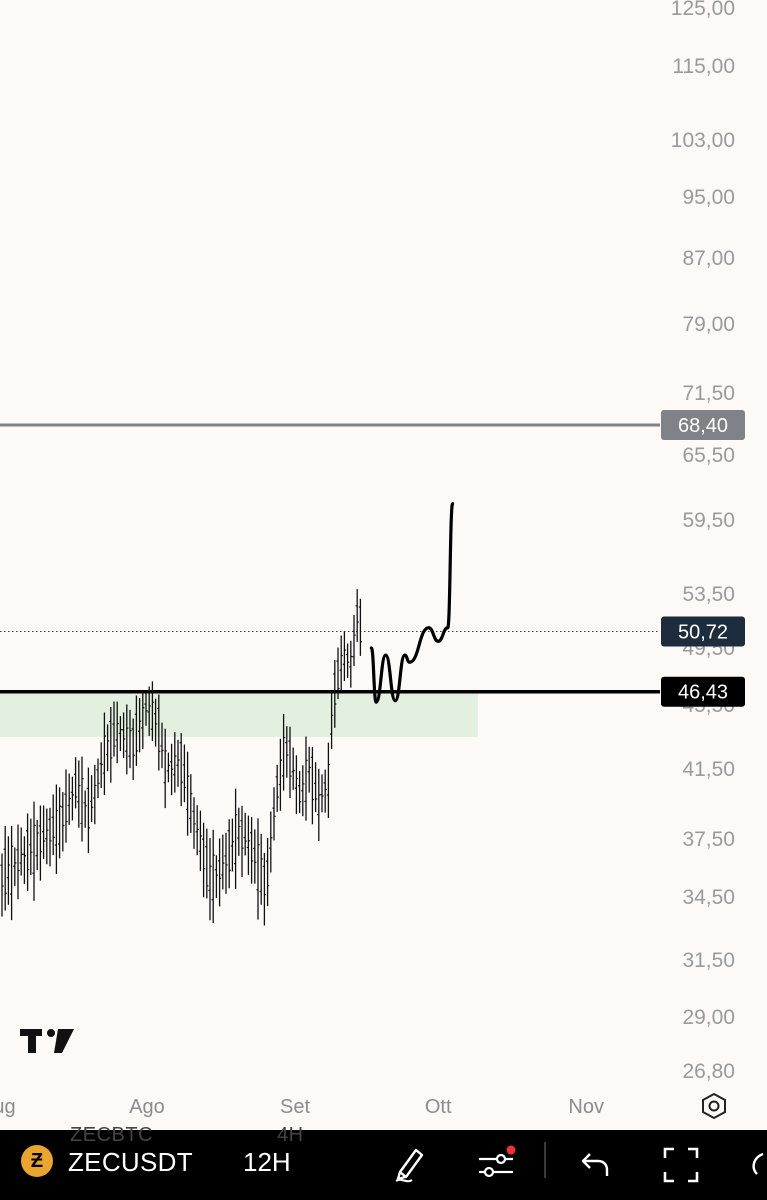 Image resolution: width=767 pixels, height=1200 pixels. I want to click on settings-hexagon-icon, so click(714, 1106).